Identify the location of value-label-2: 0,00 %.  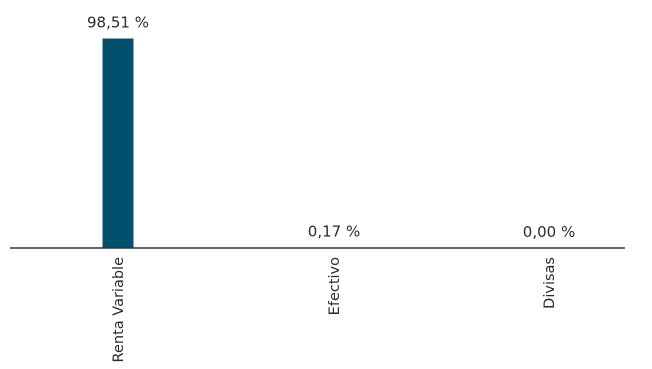
(549, 232).